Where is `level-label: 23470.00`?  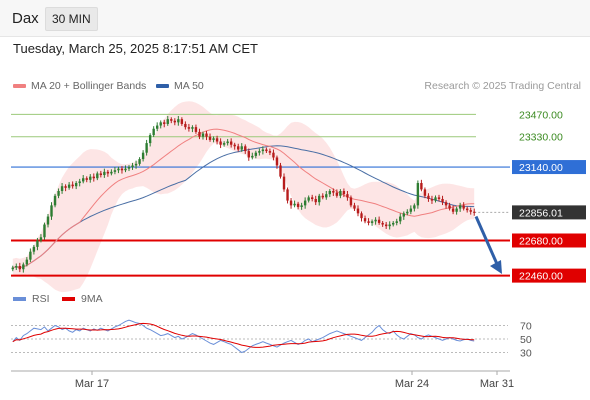
level-label: 23470.00 is located at coordinates (541, 115).